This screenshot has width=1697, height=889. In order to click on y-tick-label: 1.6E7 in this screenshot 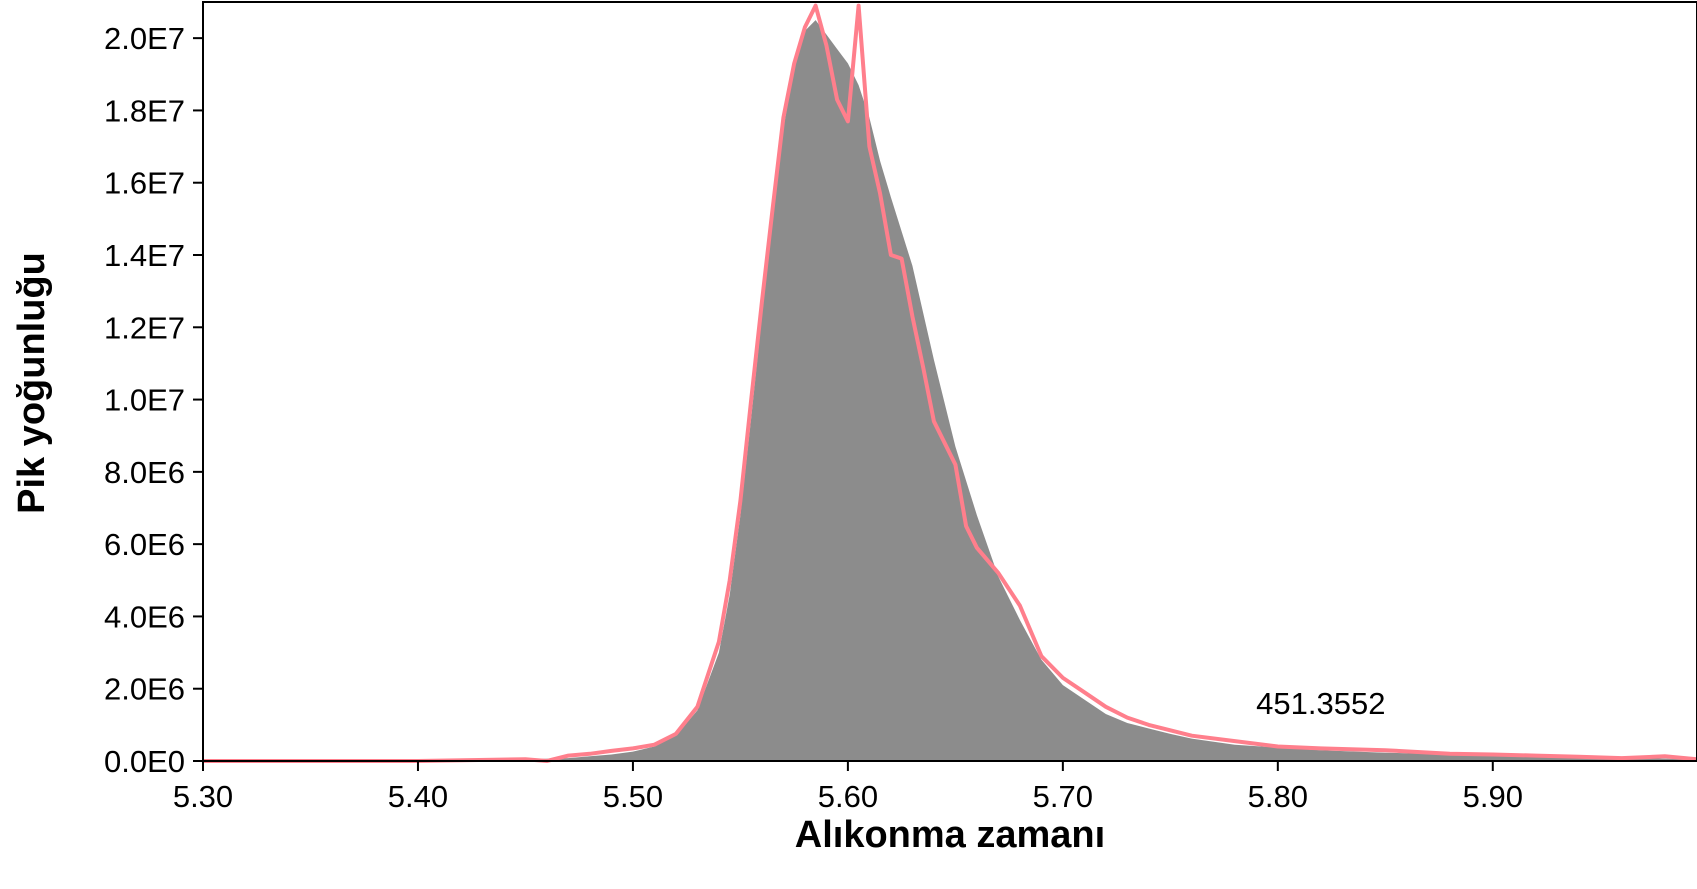, I will do `click(144, 183)`.